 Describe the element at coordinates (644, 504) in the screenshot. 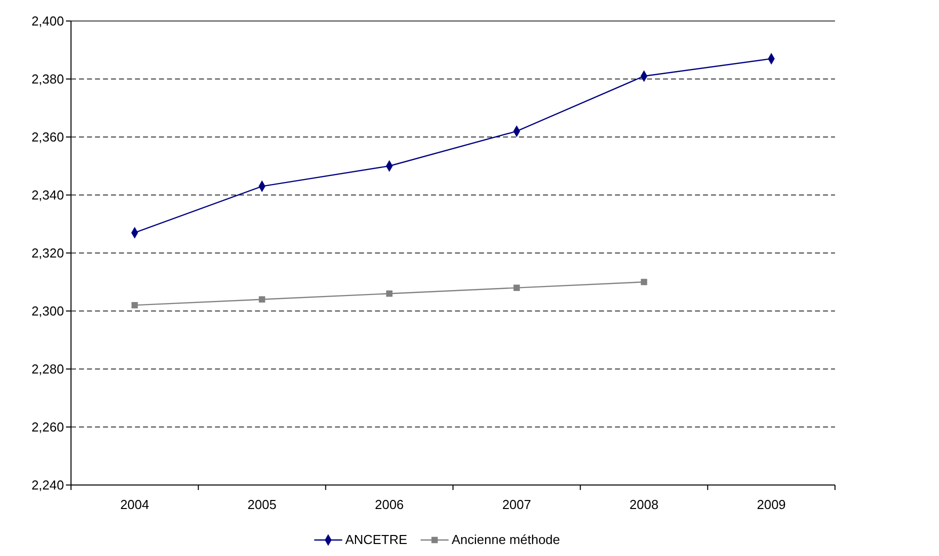

I see `x-tick-label: 2008` at that location.